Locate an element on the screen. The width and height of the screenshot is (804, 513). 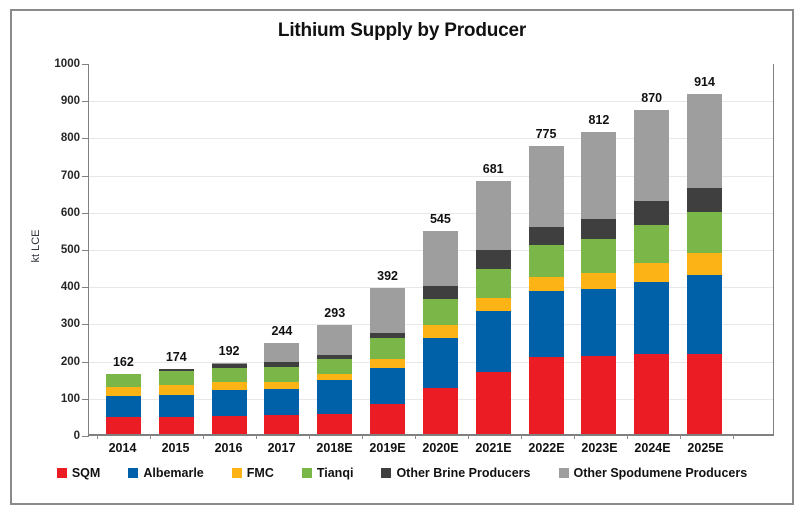
bar-segment-fmc-2024e is located at coordinates (652, 272).